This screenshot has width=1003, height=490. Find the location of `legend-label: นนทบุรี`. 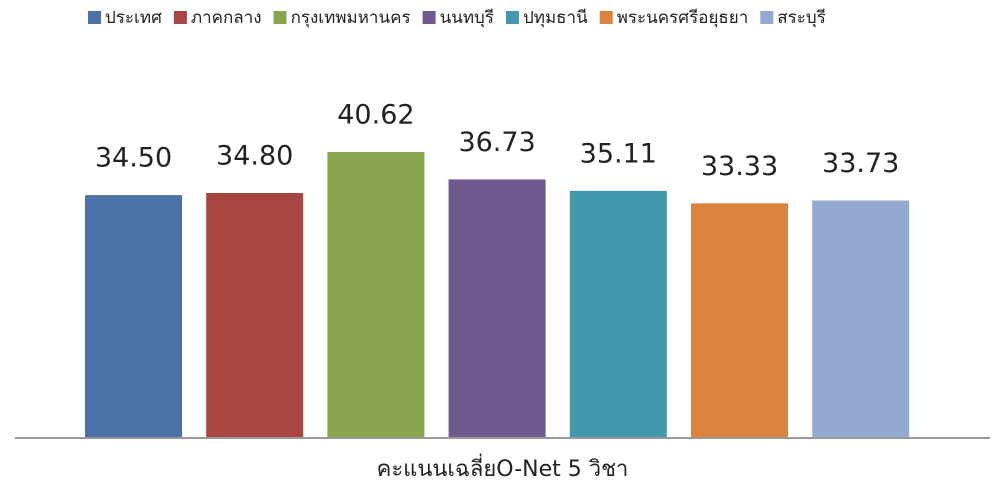

legend-label: นนทบุรี is located at coordinates (467, 18).